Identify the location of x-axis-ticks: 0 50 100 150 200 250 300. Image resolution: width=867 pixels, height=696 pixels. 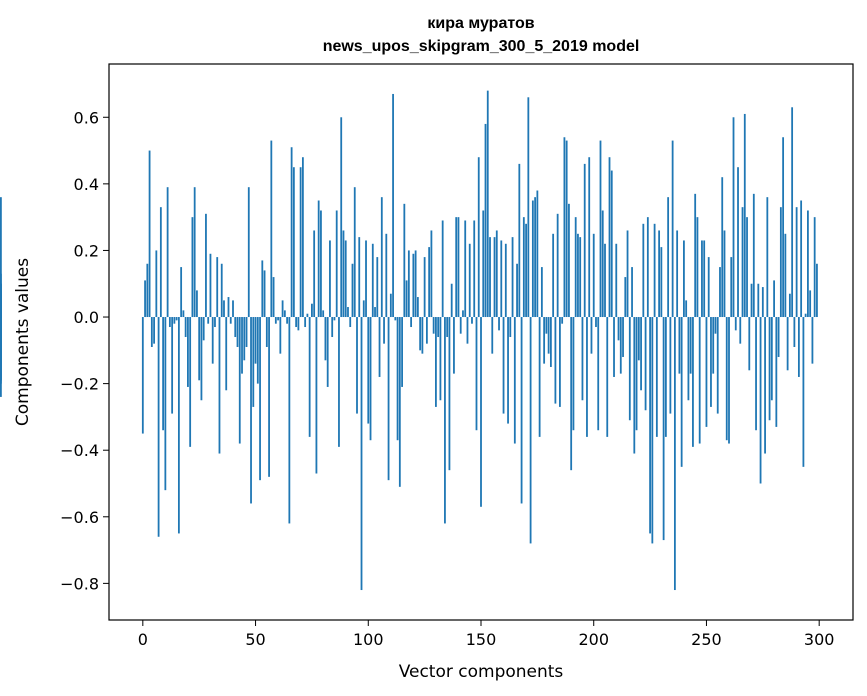
(486, 634).